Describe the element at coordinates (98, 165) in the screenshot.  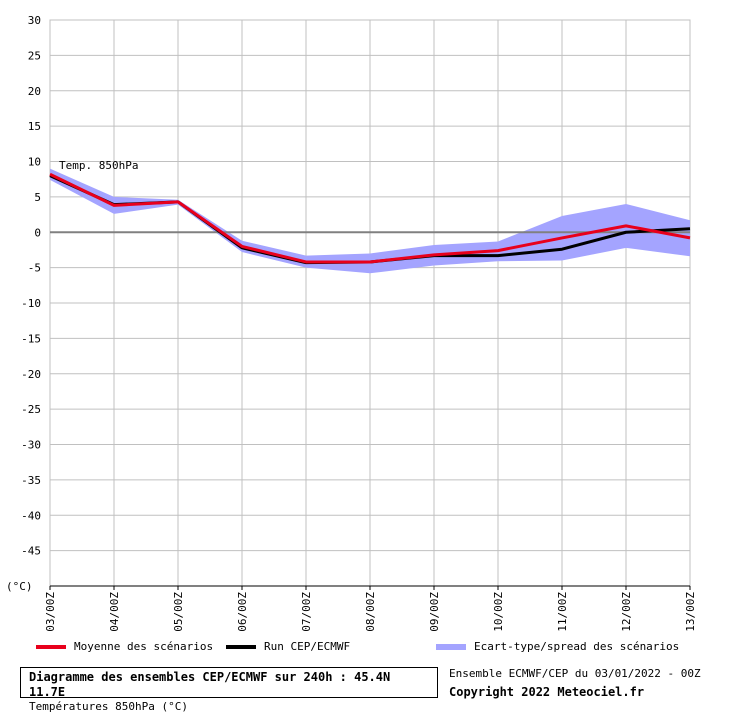
I see `chart-annotation: Temp. 850hPa` at that location.